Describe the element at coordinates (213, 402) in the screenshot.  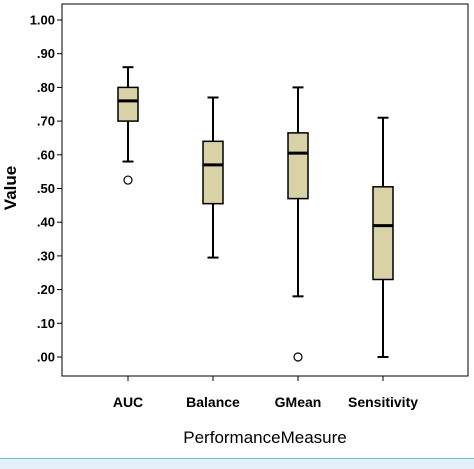
I see `x-tick-label: Balance` at that location.